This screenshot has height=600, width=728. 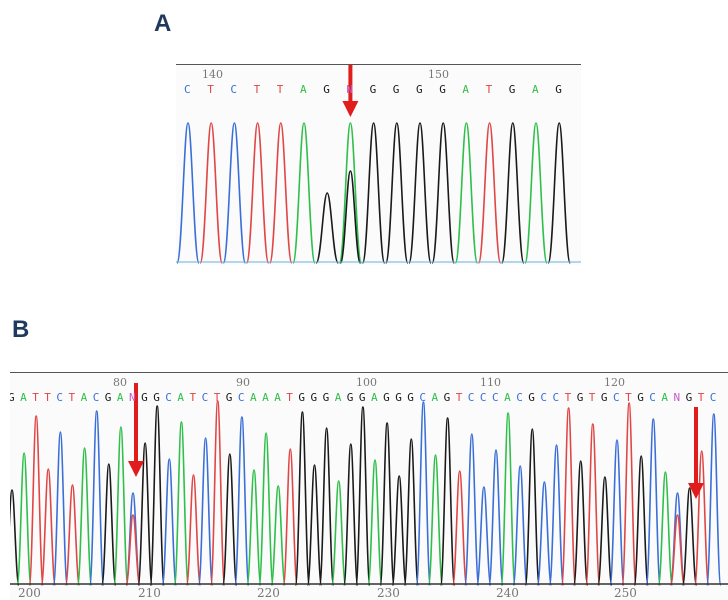 I want to click on base-call-b-2: T, so click(x=35, y=397).